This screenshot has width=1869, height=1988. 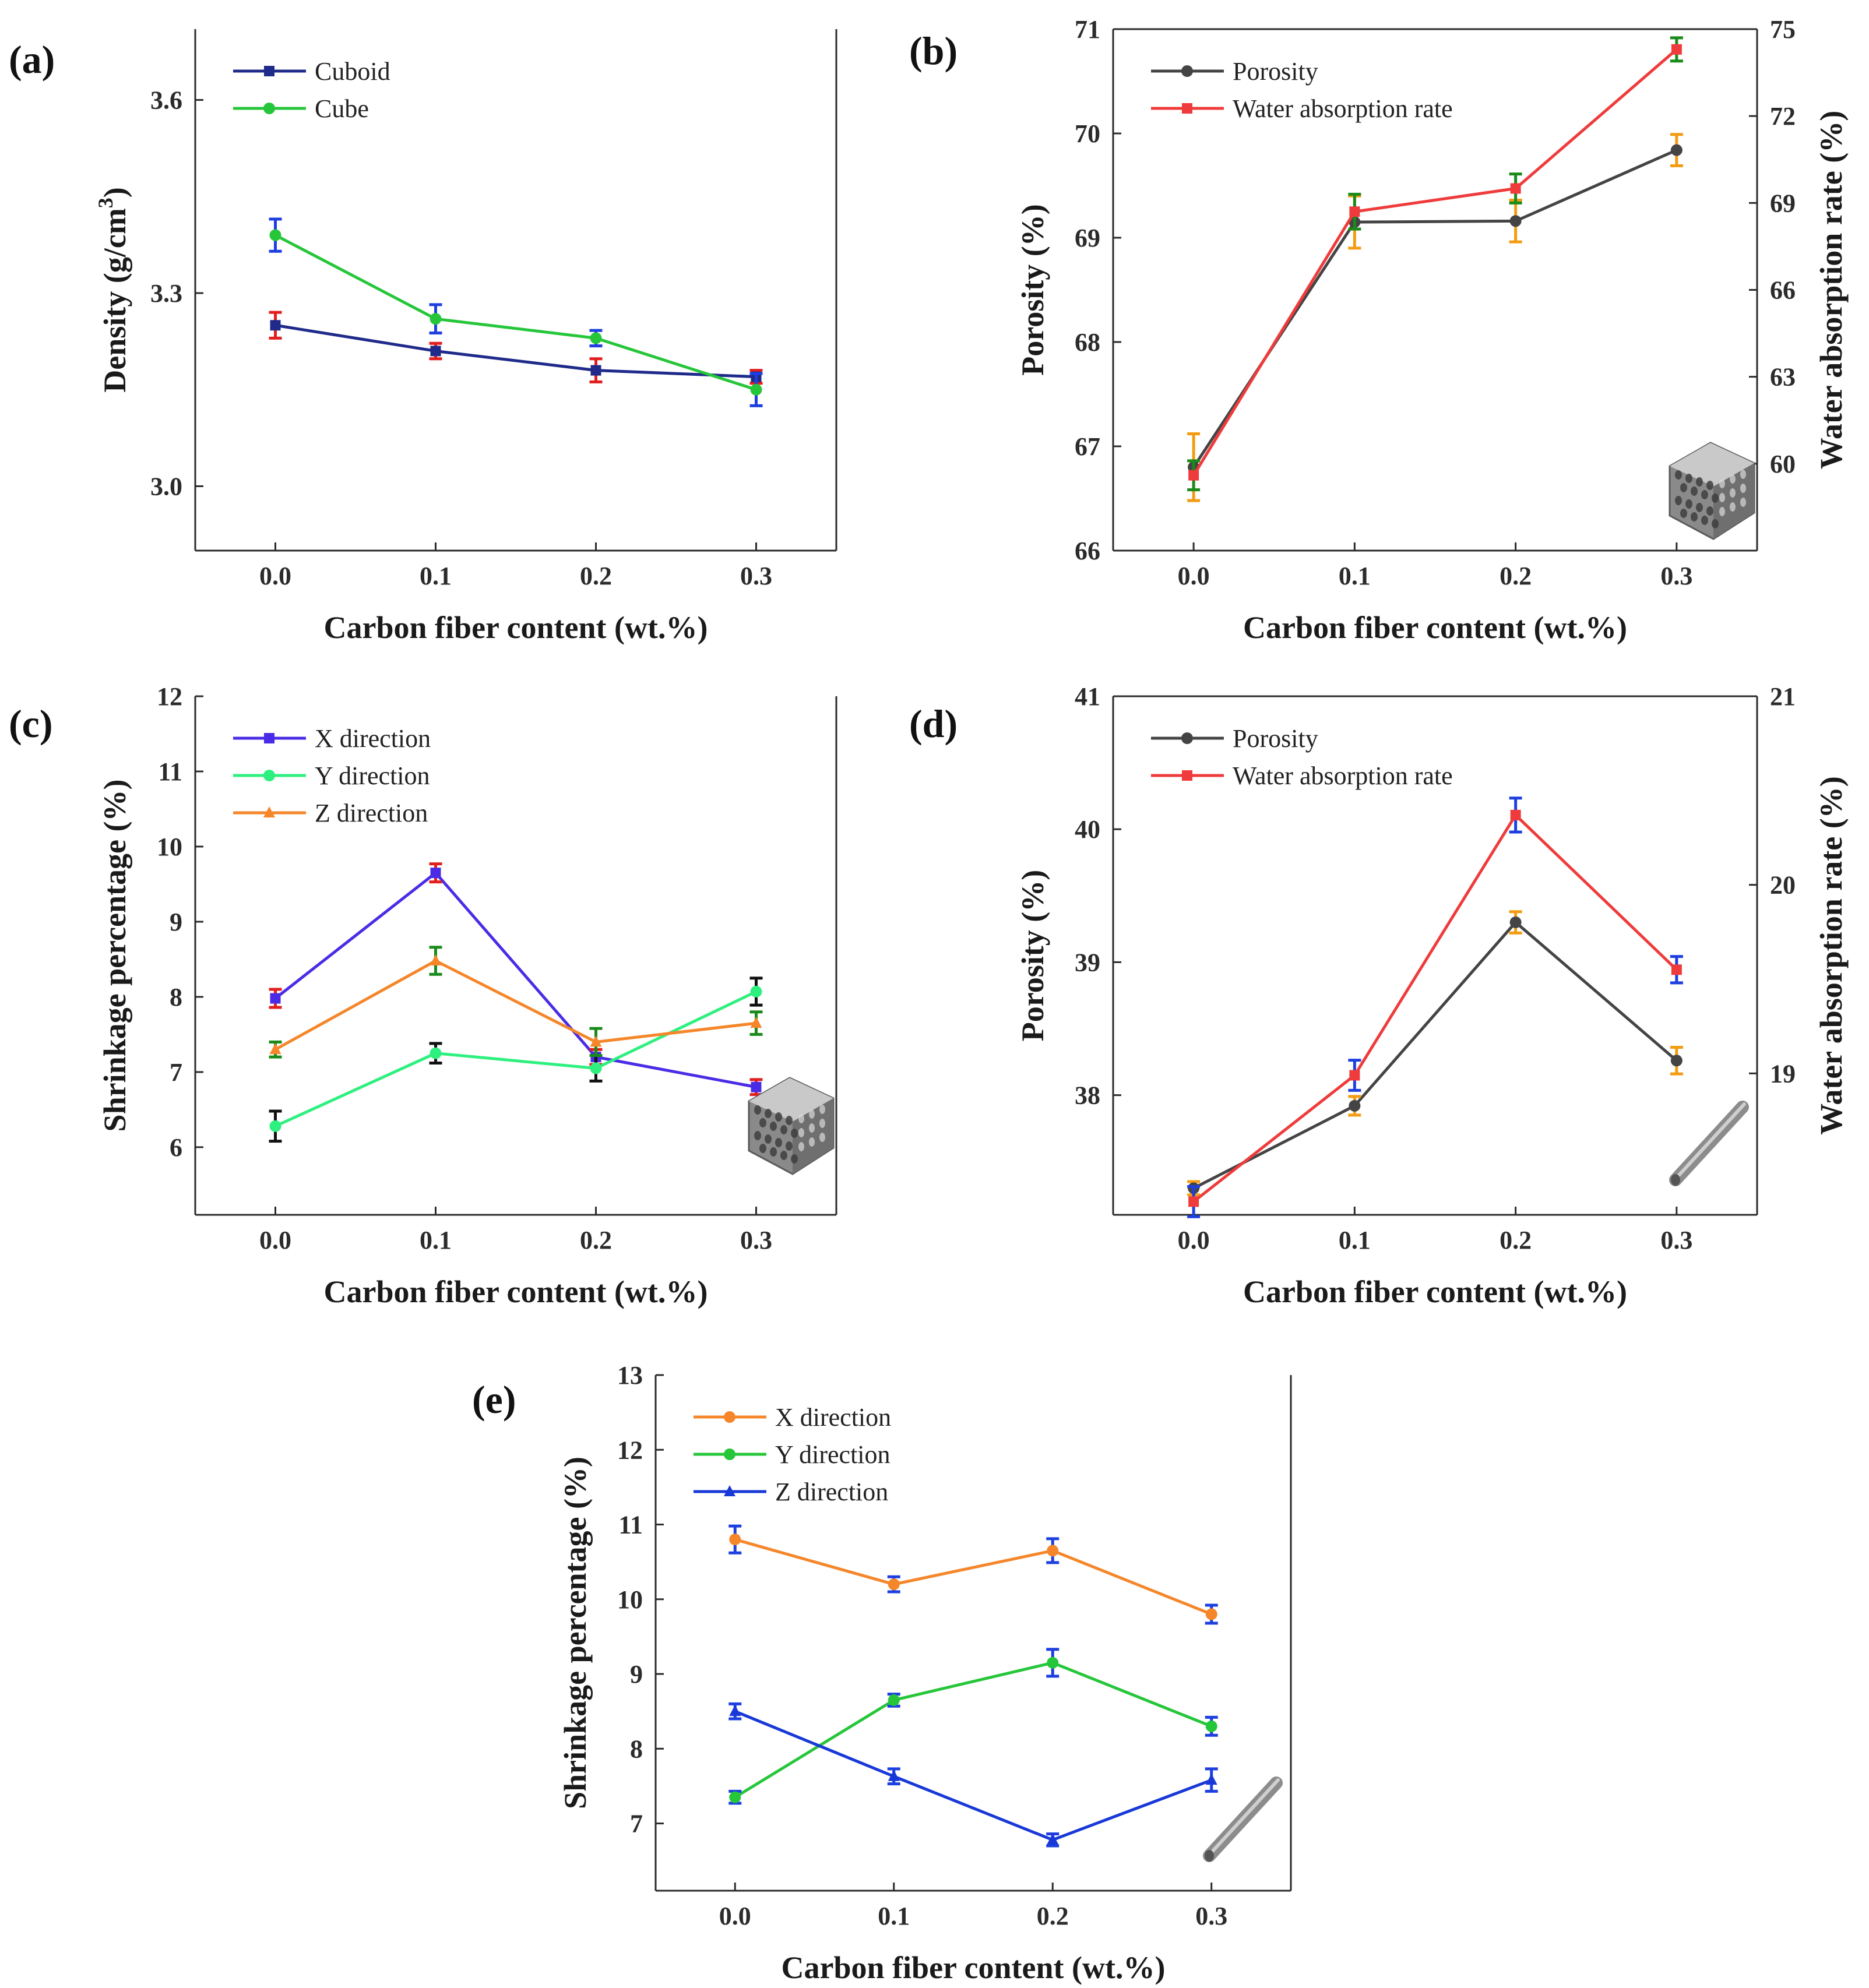 What do you see at coordinates (735, 1916) in the screenshot?
I see `panel-5-x-tick-label: 0.0` at bounding box center [735, 1916].